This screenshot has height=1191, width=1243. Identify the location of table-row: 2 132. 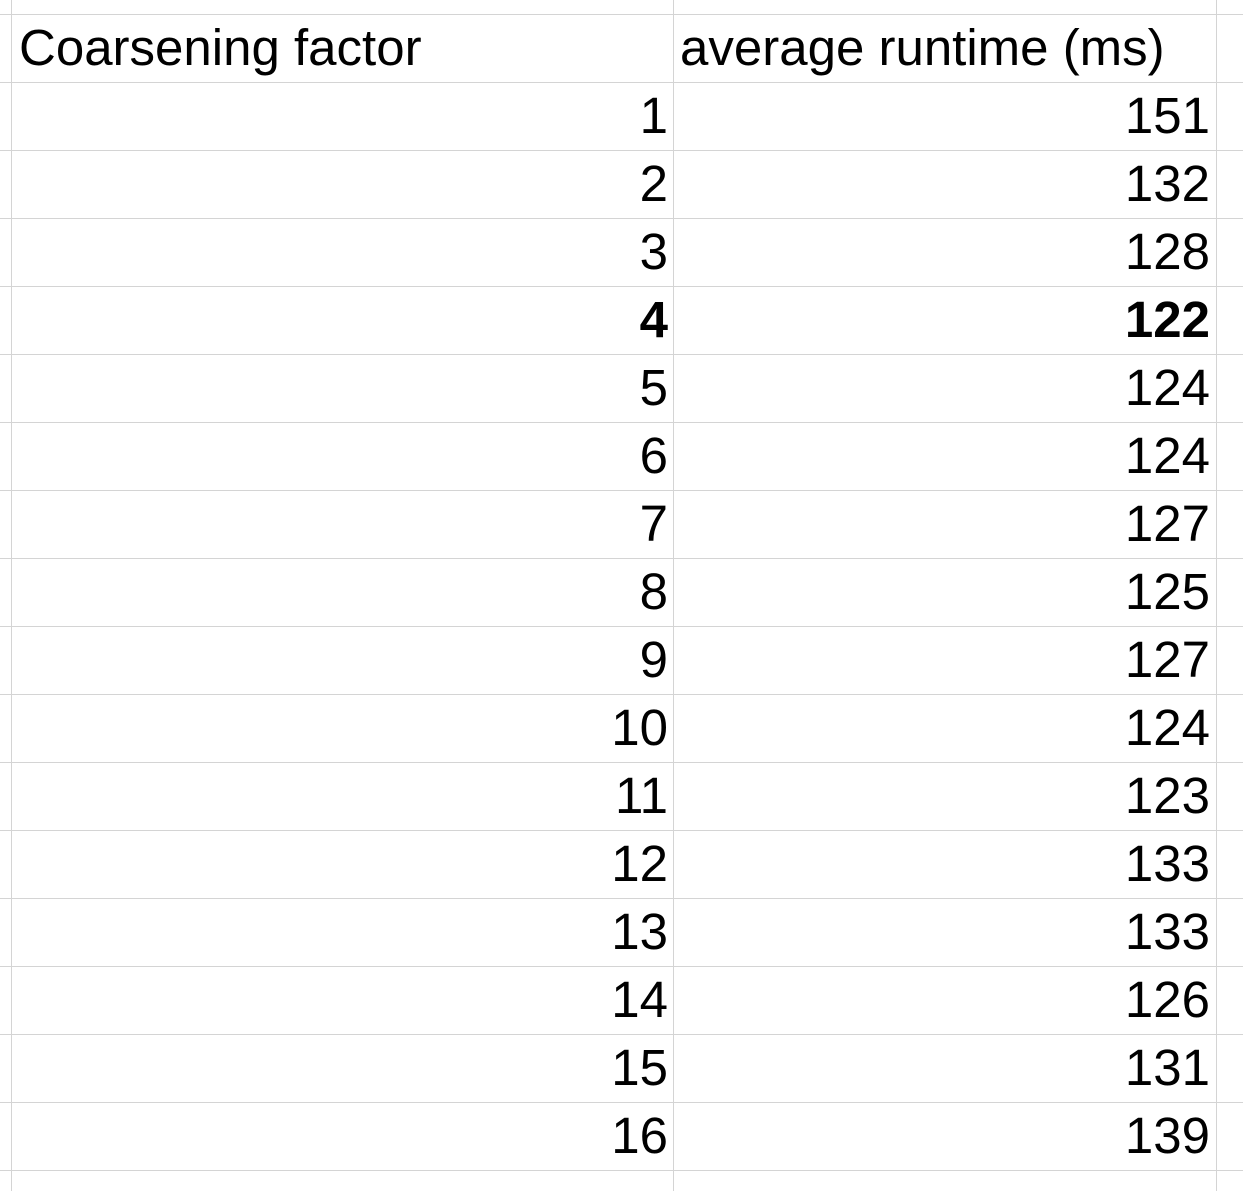
(621, 184).